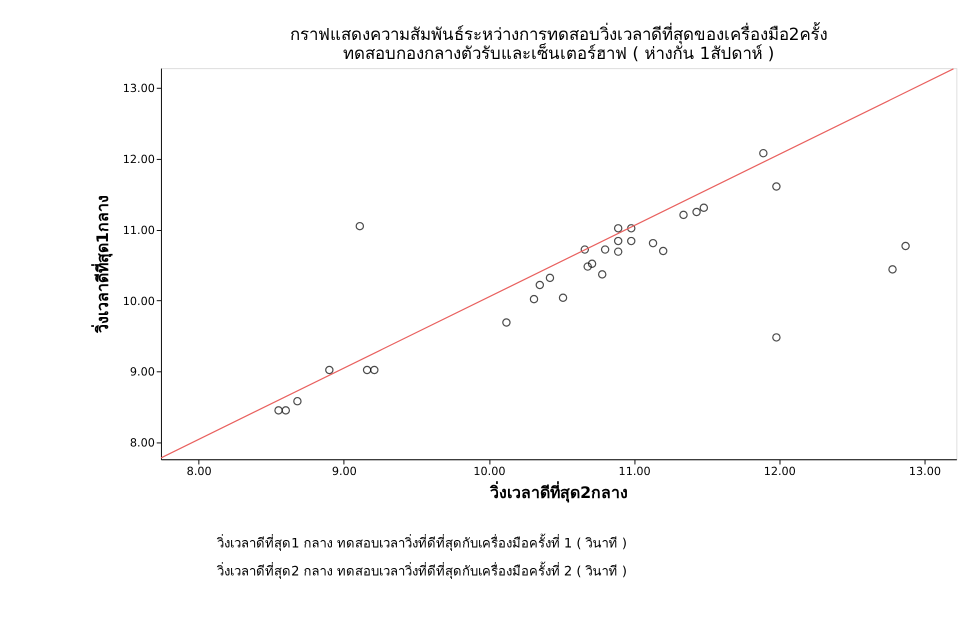 The image size is (962, 624). Describe the element at coordinates (344, 471) in the screenshot. I see `x-tick-label: 9.00` at that location.